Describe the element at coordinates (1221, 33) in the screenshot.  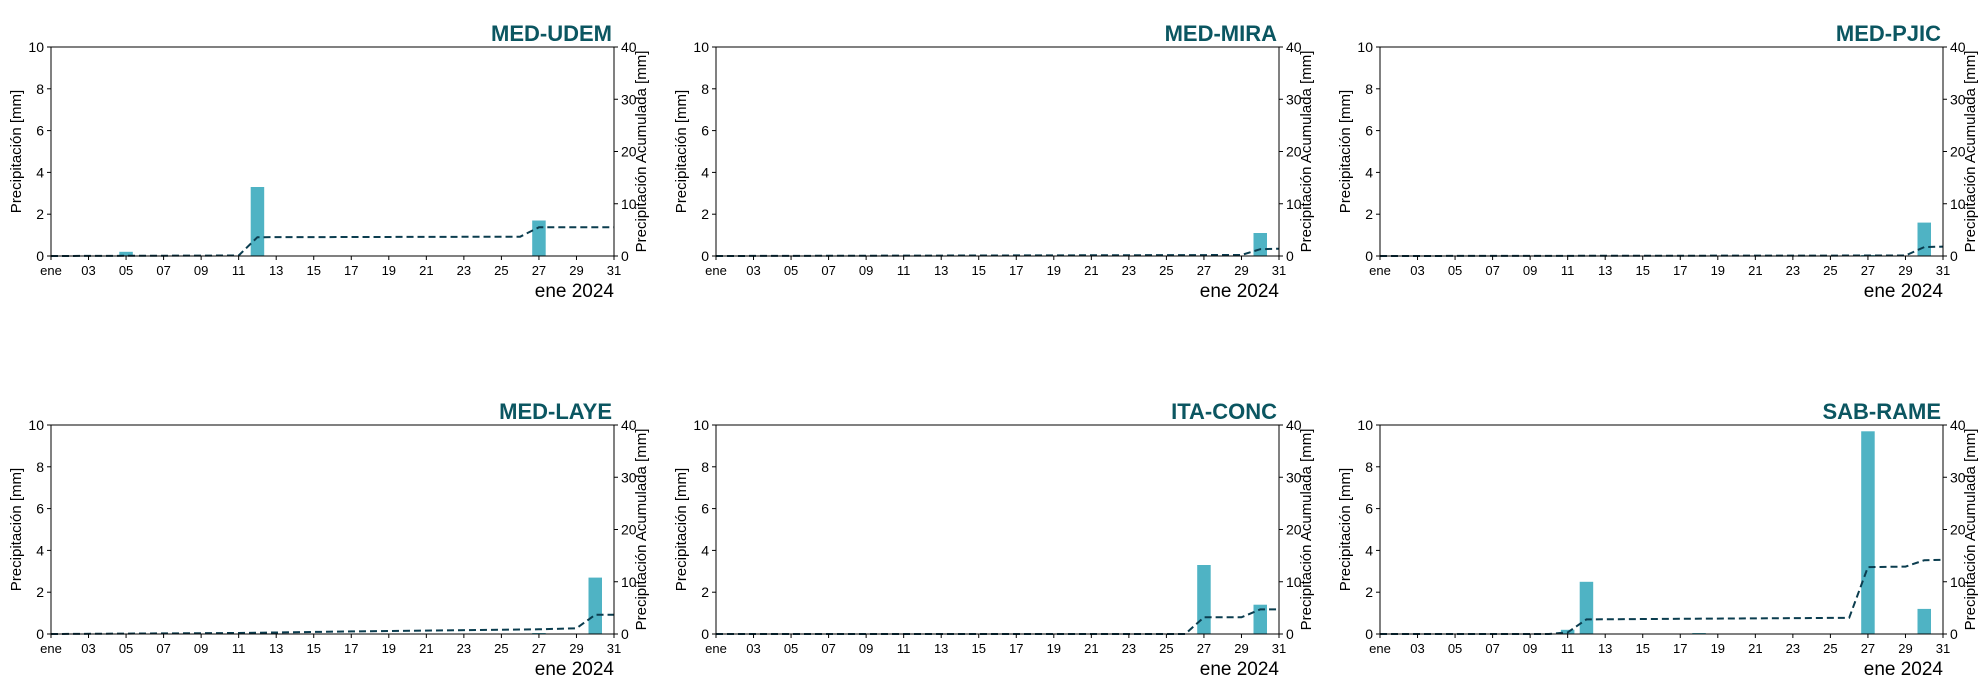
I see `panel-title: MED-MIRA` at that location.